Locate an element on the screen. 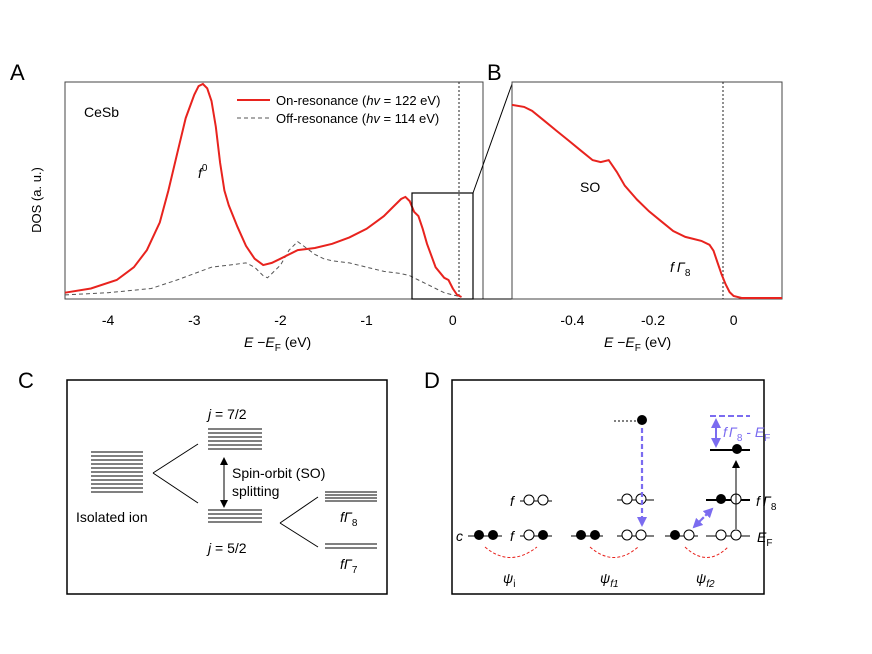 This screenshot has width=872, height=654. x-tick-label: -4 is located at coordinates (108, 320).